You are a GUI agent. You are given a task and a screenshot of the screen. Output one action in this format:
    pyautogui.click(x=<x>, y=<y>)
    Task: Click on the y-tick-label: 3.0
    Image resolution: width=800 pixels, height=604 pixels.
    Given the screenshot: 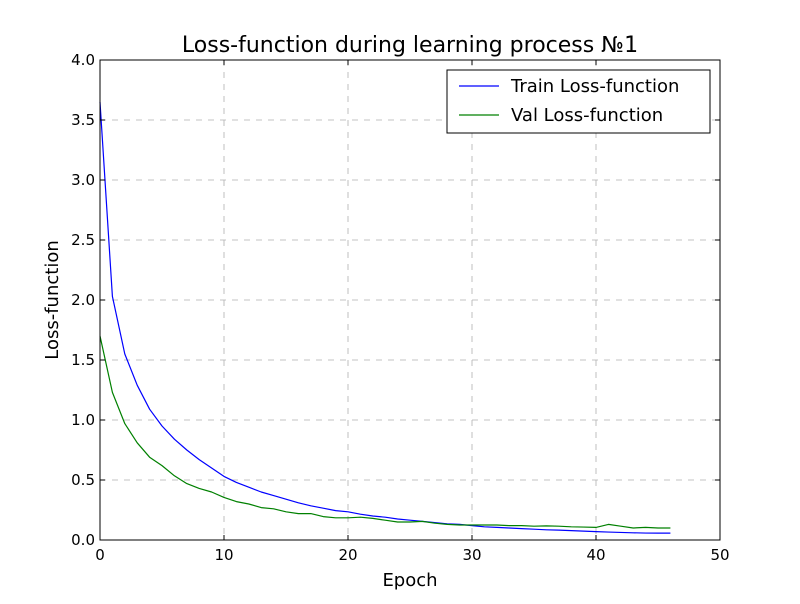 What is the action you would take?
    pyautogui.click(x=83, y=180)
    